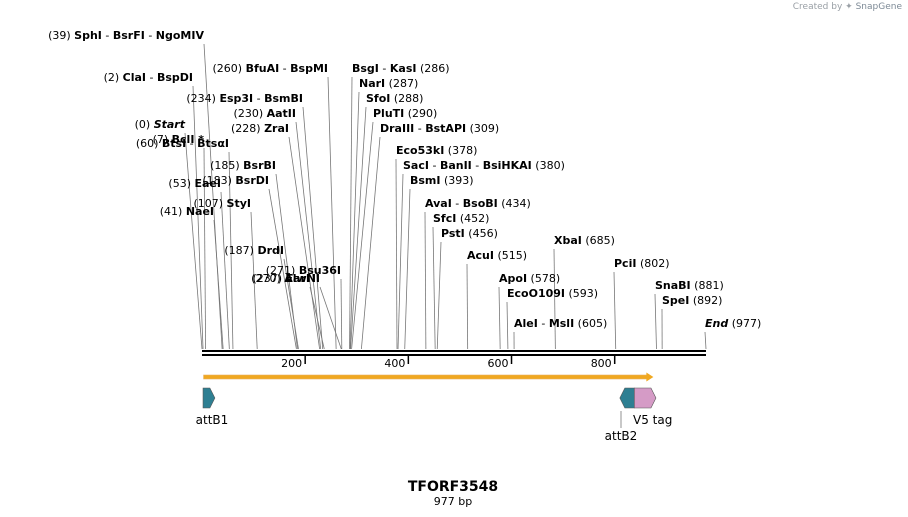 The width and height of the screenshot is (908, 517). I want to click on orf-bar, so click(425, 377).